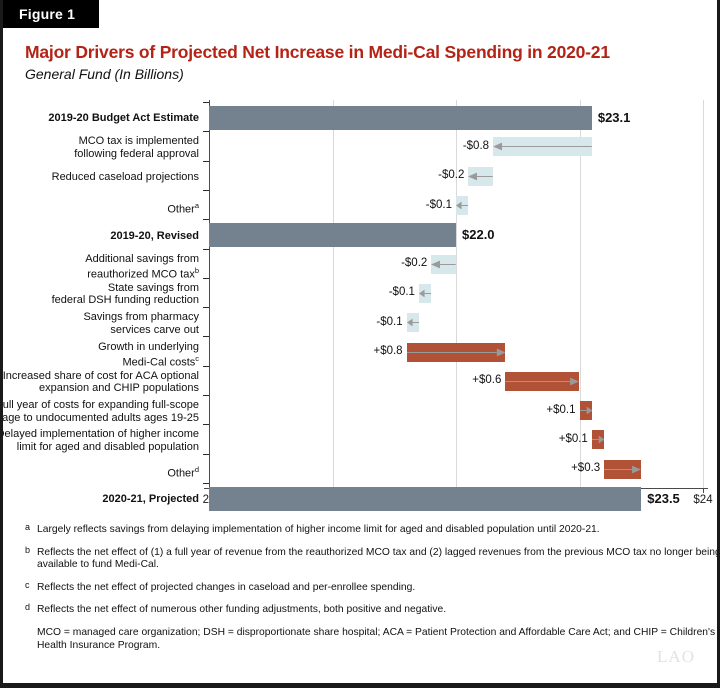  I want to click on page-subtitle: General Fund (In Billions), so click(104, 74).